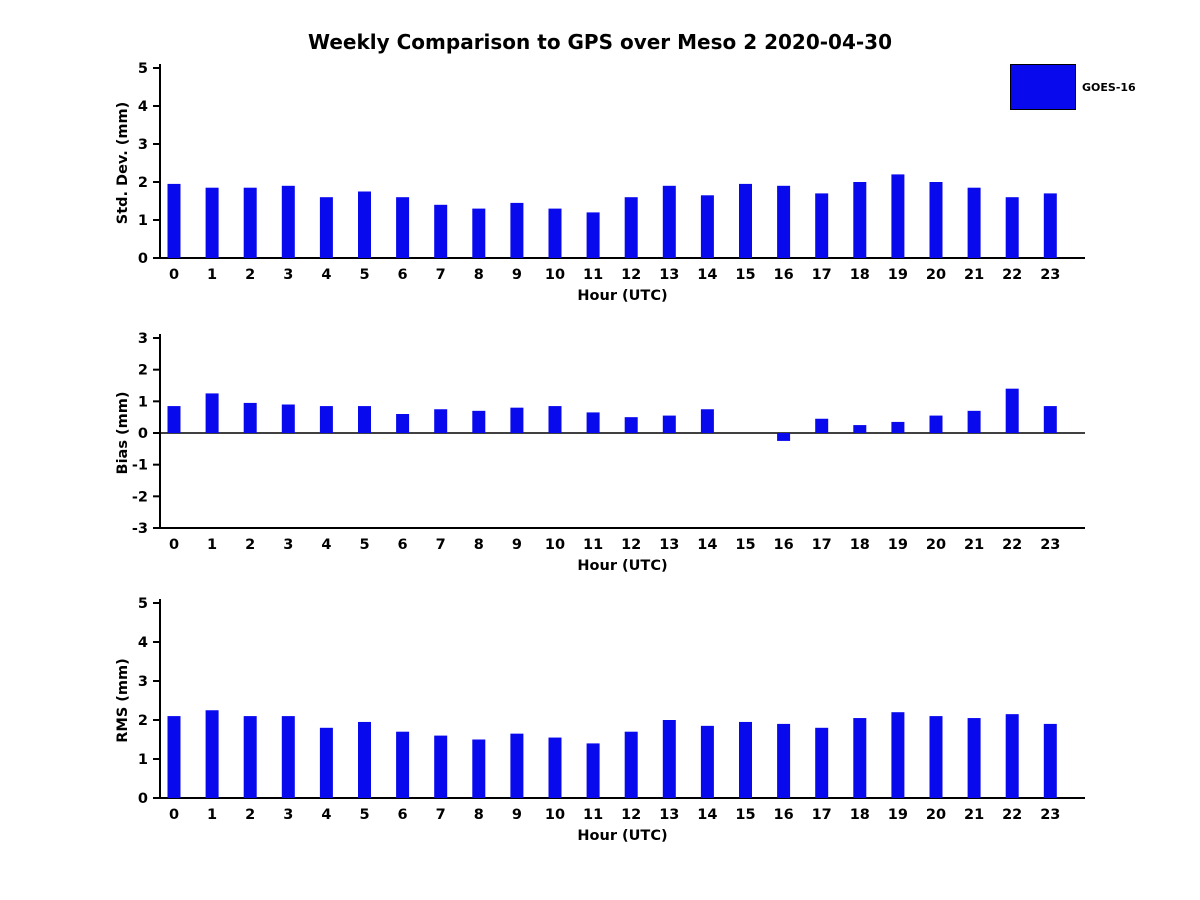 The image size is (1200, 900). Describe the element at coordinates (140, 466) in the screenshot. I see `y-tick-label: -1` at that location.